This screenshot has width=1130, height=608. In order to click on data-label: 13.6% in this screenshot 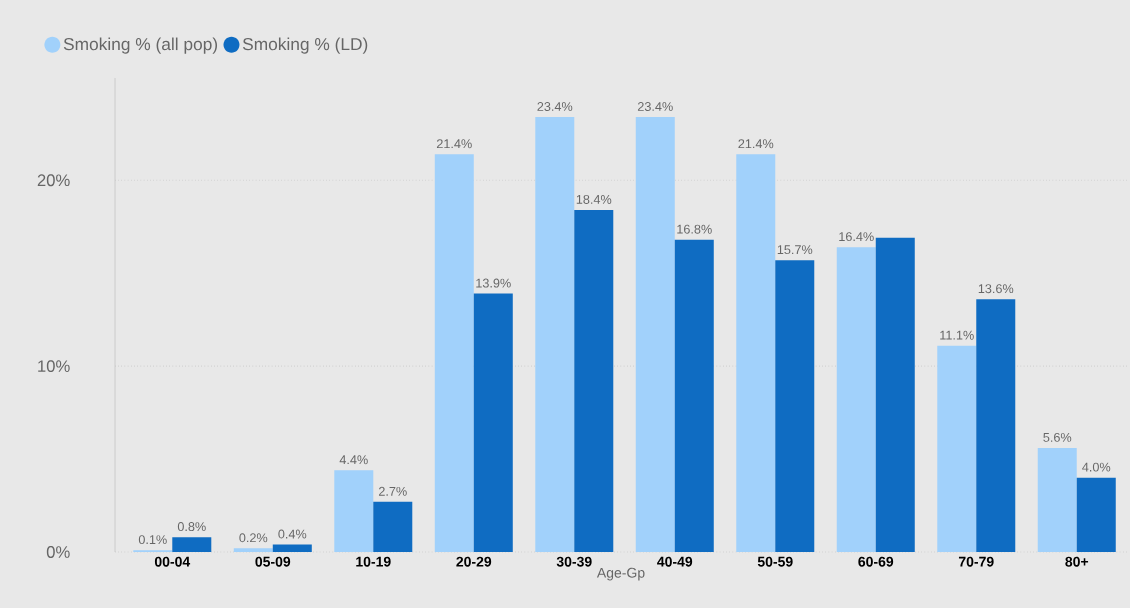, I will do `click(996, 289)`.